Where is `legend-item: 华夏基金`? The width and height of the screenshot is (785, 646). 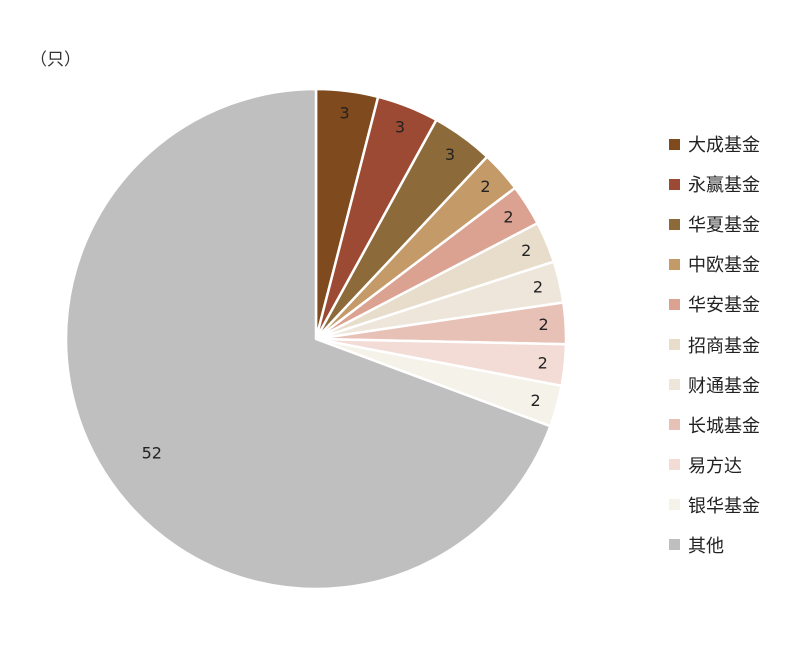 legend-item: 华夏基金 is located at coordinates (714, 224).